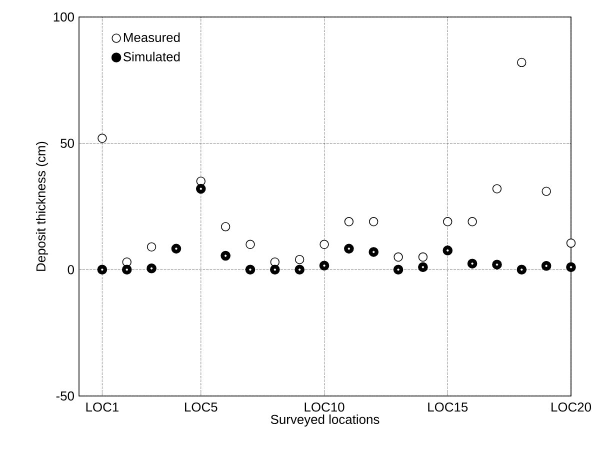 The width and height of the screenshot is (607, 458). I want to click on x-tick-label: LOC15, so click(448, 407).